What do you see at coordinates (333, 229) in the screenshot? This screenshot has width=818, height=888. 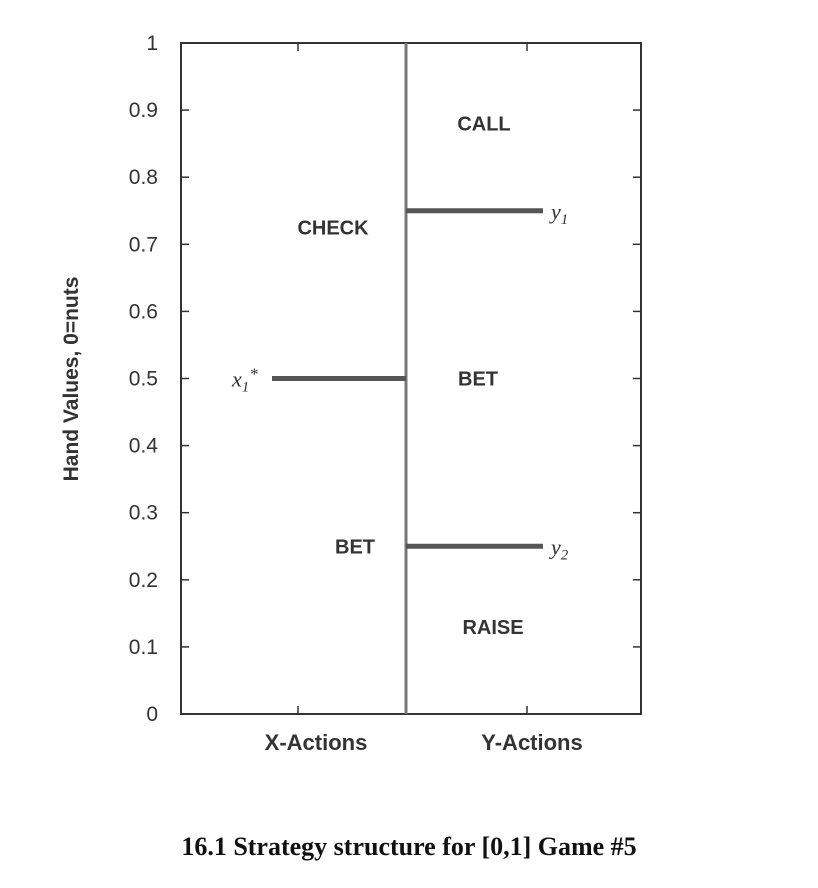 I see `region-label-check: CHECK` at bounding box center [333, 229].